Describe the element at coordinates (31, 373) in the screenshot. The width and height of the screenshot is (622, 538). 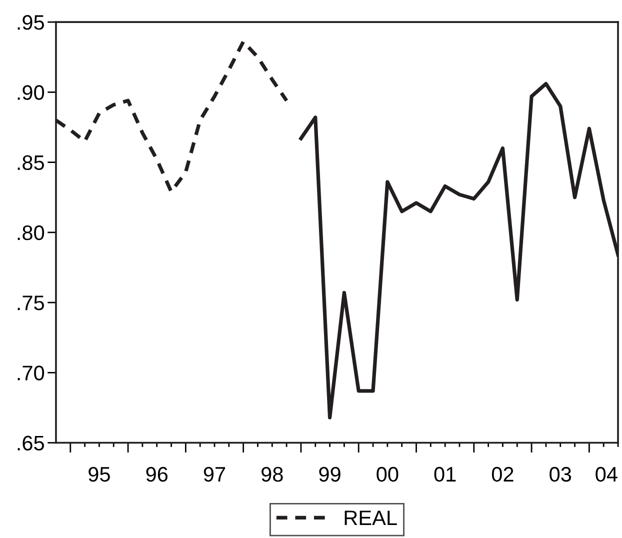
I see `y-tick-label: .70` at that location.